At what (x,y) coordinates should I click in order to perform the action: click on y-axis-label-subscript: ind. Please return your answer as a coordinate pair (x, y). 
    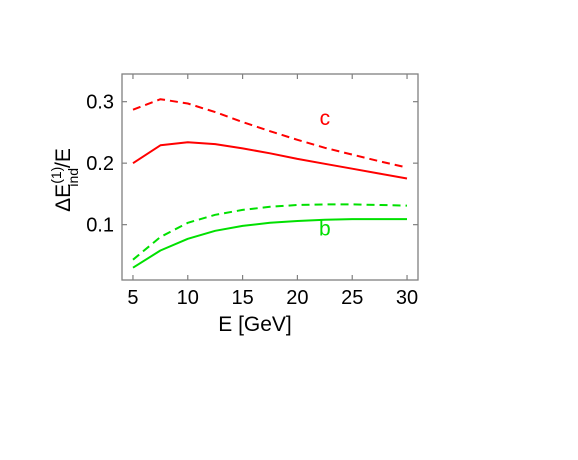
    Looking at the image, I should click on (73, 177).